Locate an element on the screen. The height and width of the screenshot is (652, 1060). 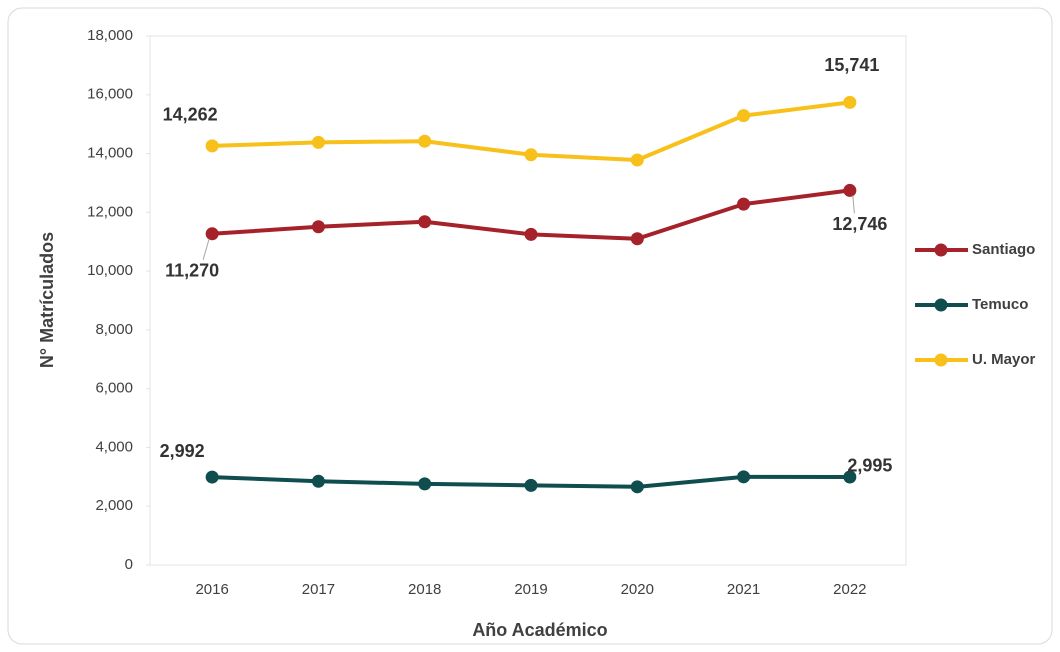
data-label: 2,992 is located at coordinates (182, 451).